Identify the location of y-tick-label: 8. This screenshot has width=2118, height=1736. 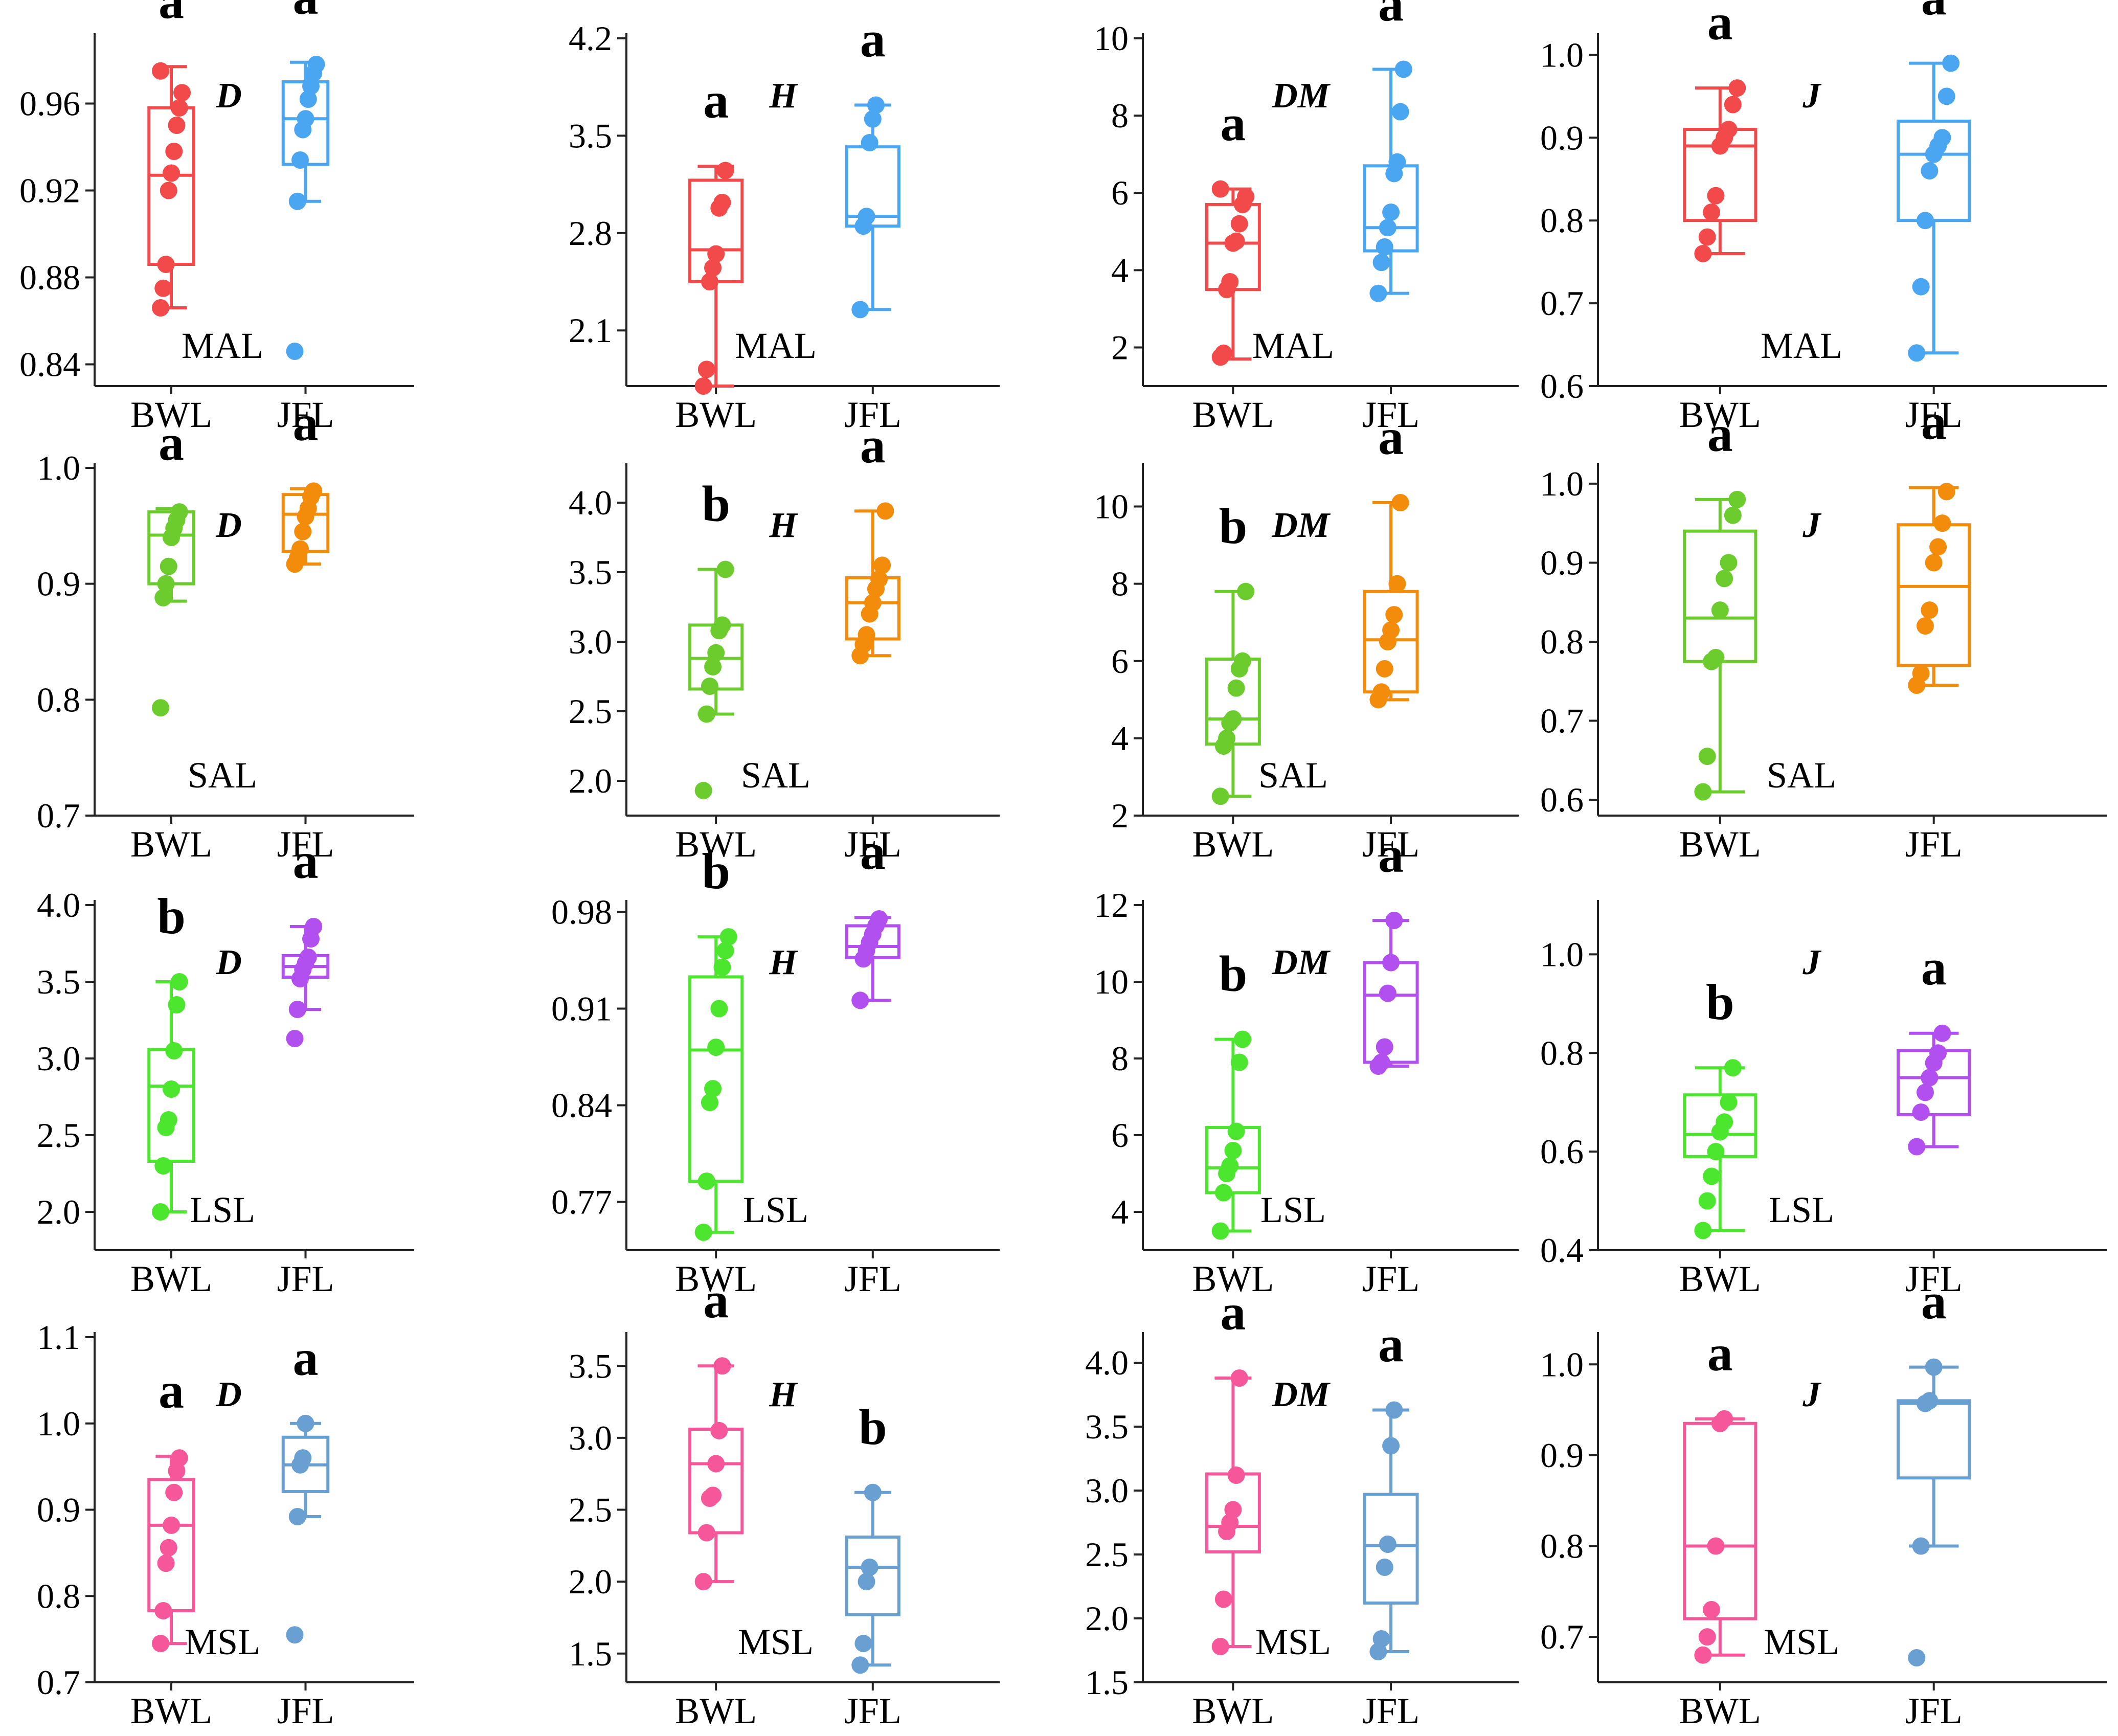
(1120, 1058).